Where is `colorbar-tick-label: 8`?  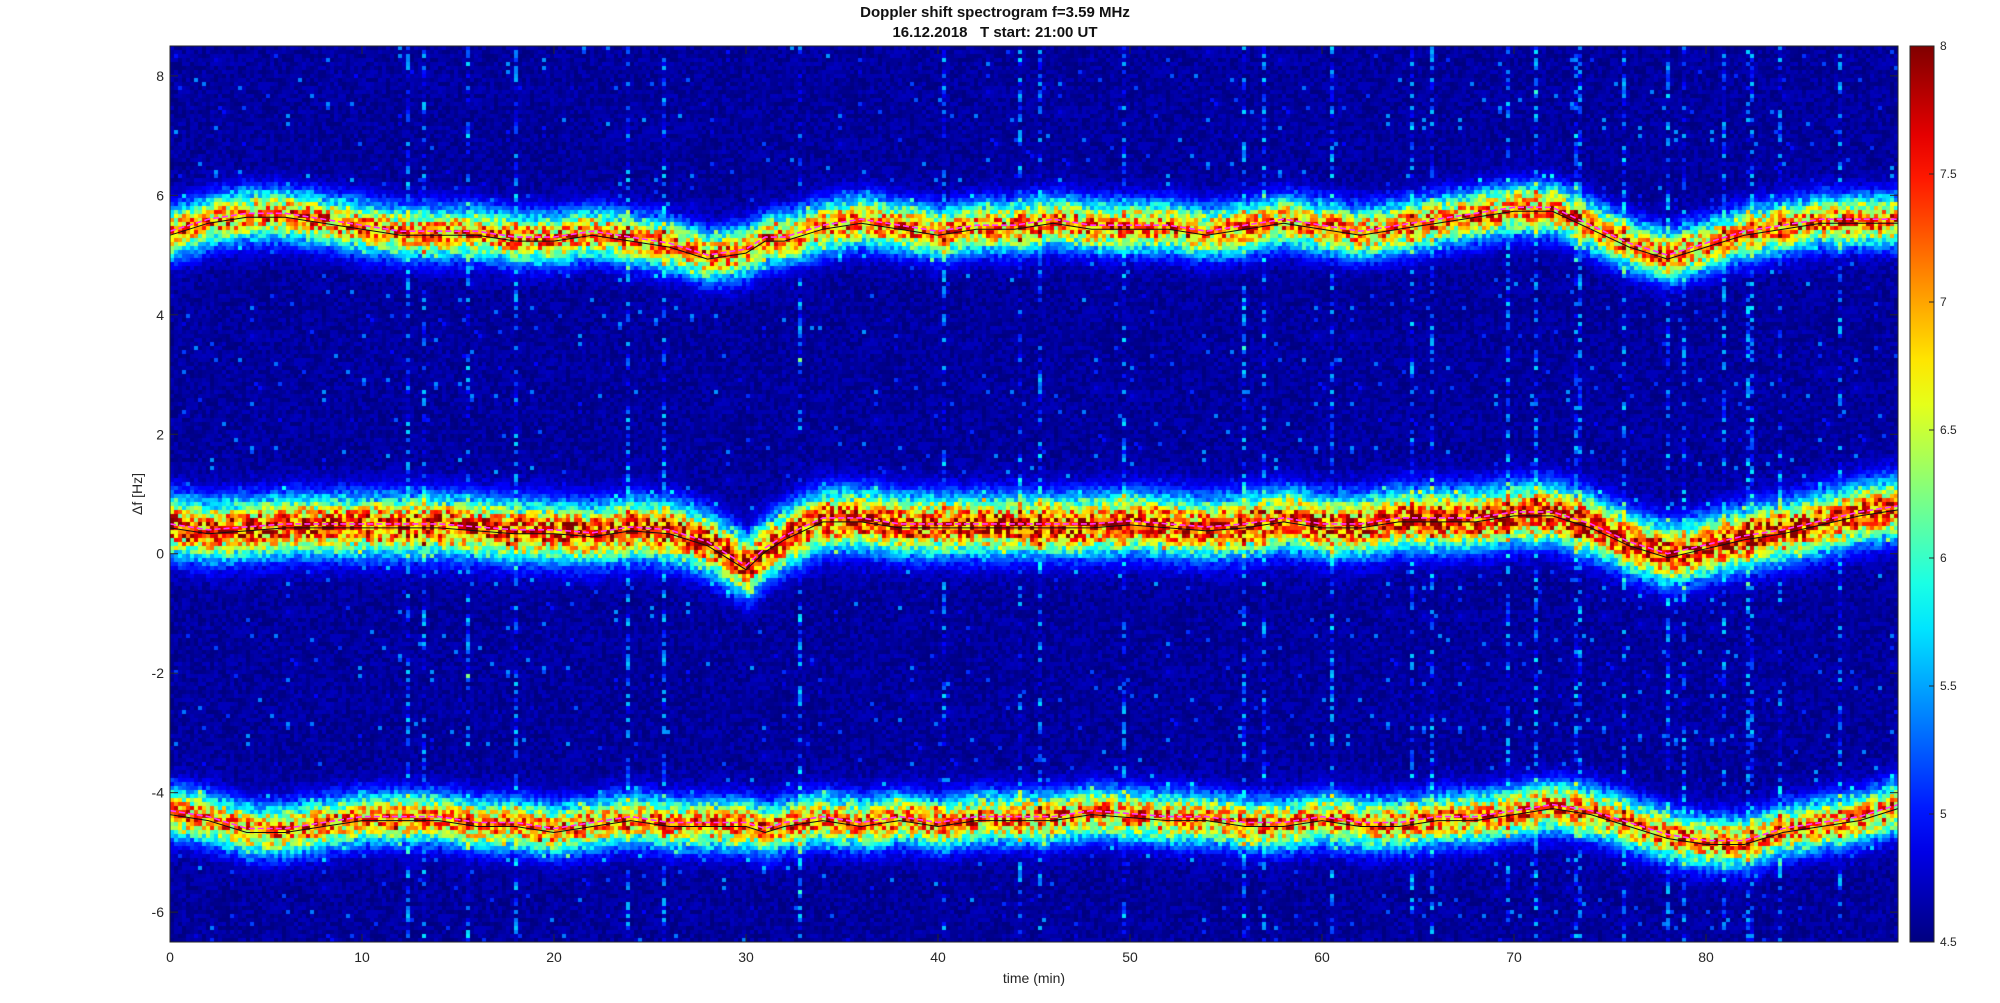 colorbar-tick-label: 8 is located at coordinates (1943, 46).